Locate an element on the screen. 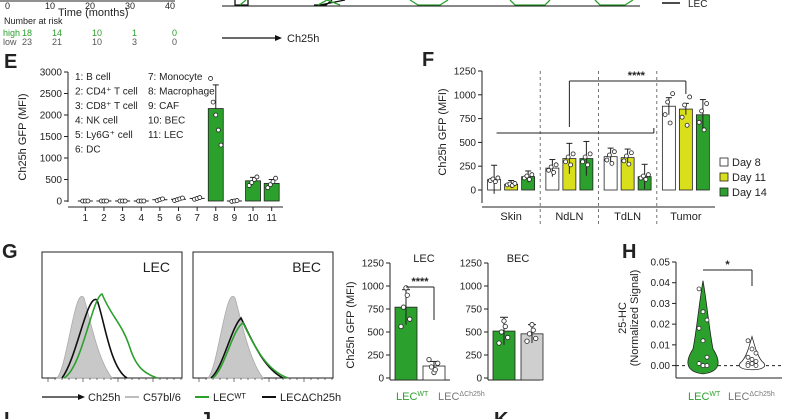  e-x-tick-label: 11 is located at coordinates (271, 218).